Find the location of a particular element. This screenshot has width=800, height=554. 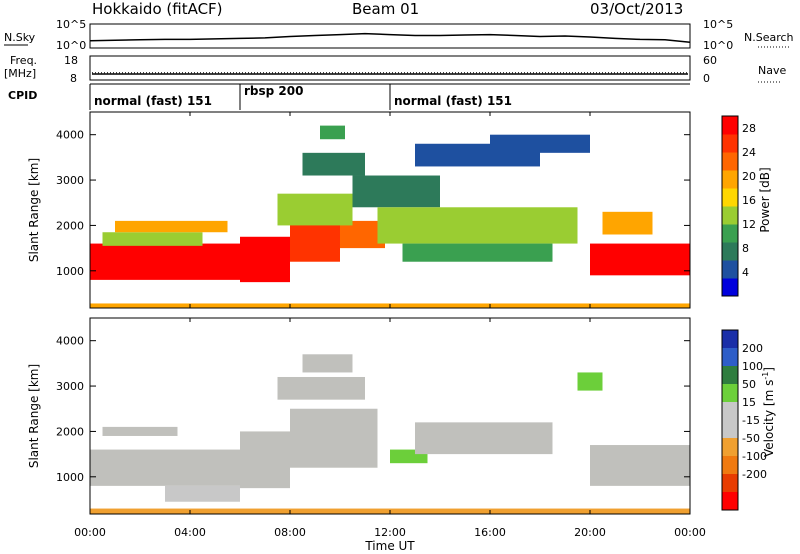

x-axis-title: Time UT is located at coordinates (389, 546).